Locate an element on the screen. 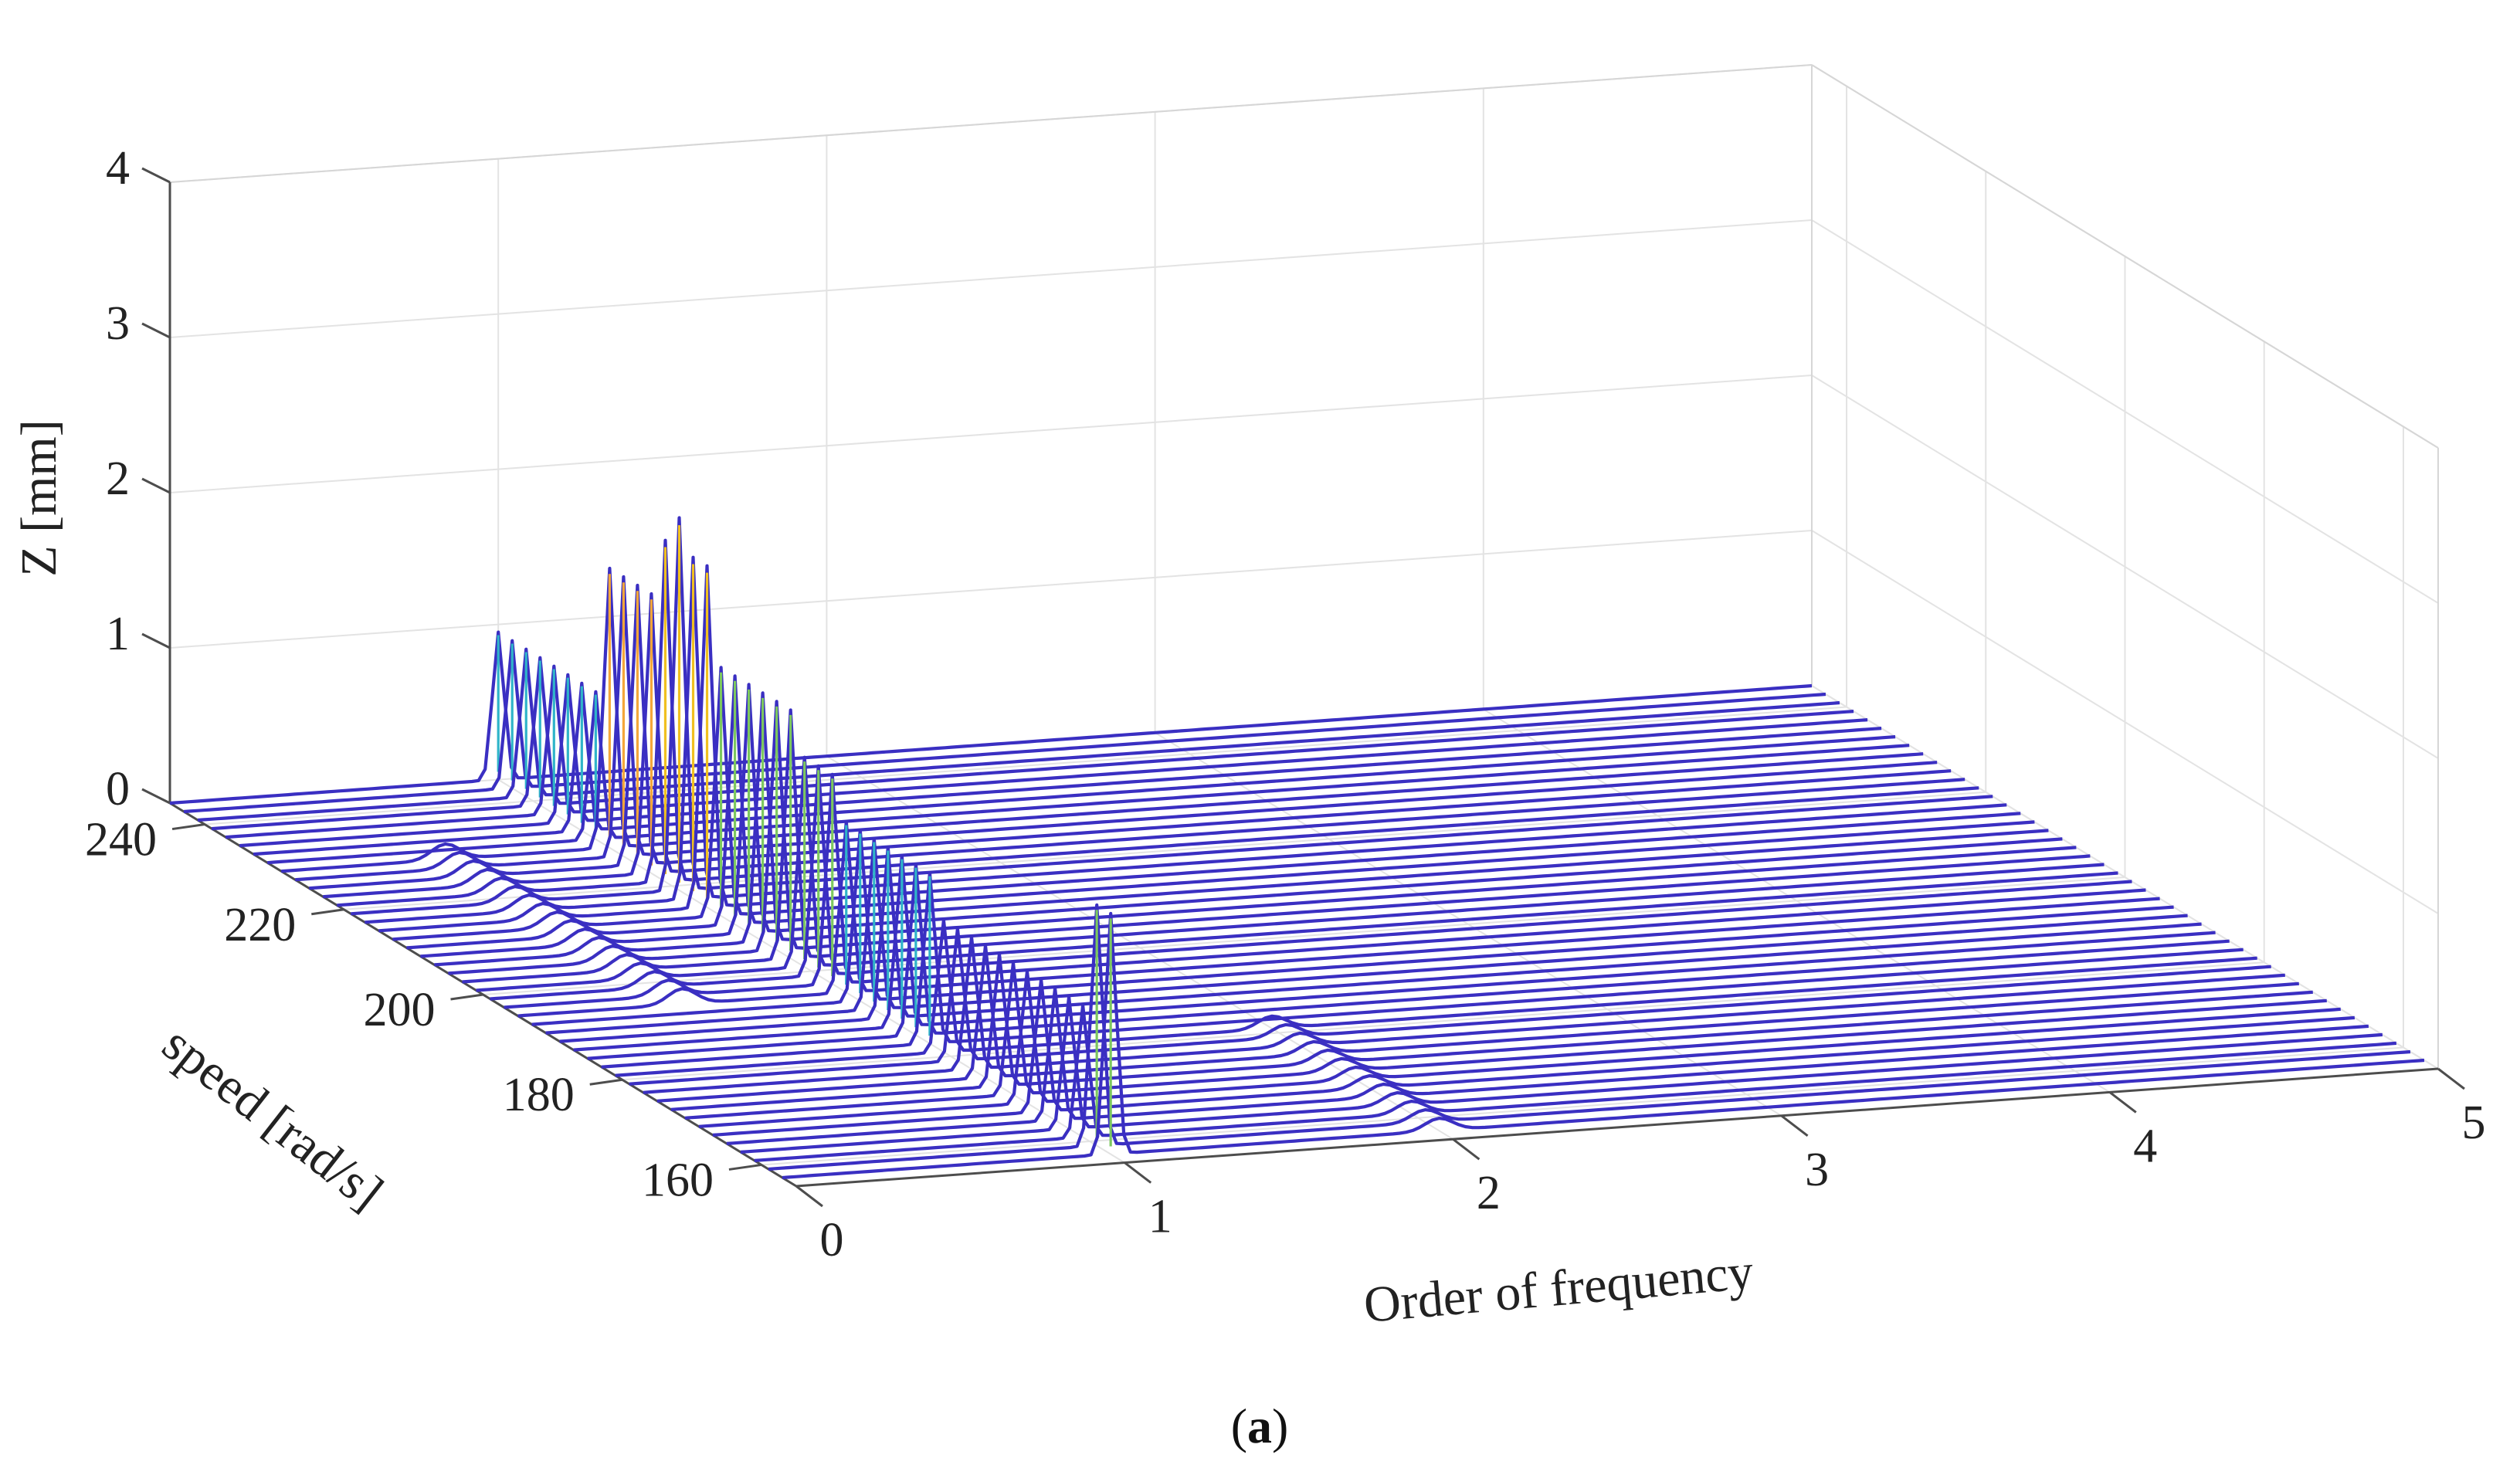 The height and width of the screenshot is (1468, 2520). y-tick-label: 200 is located at coordinates (400, 1010).